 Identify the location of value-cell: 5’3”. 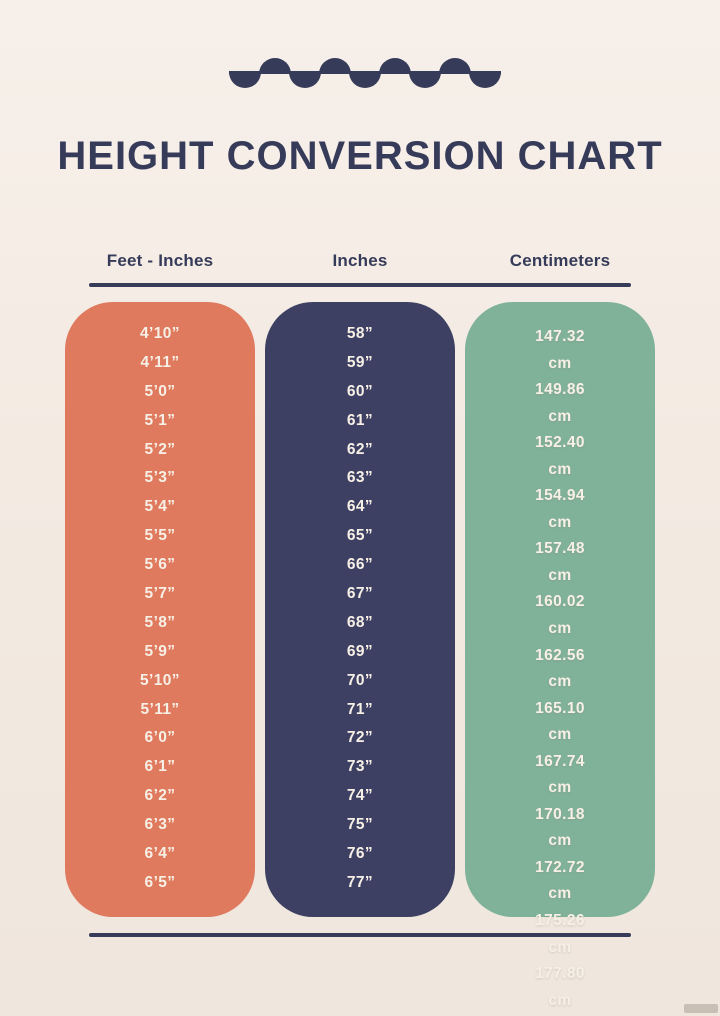
(160, 478).